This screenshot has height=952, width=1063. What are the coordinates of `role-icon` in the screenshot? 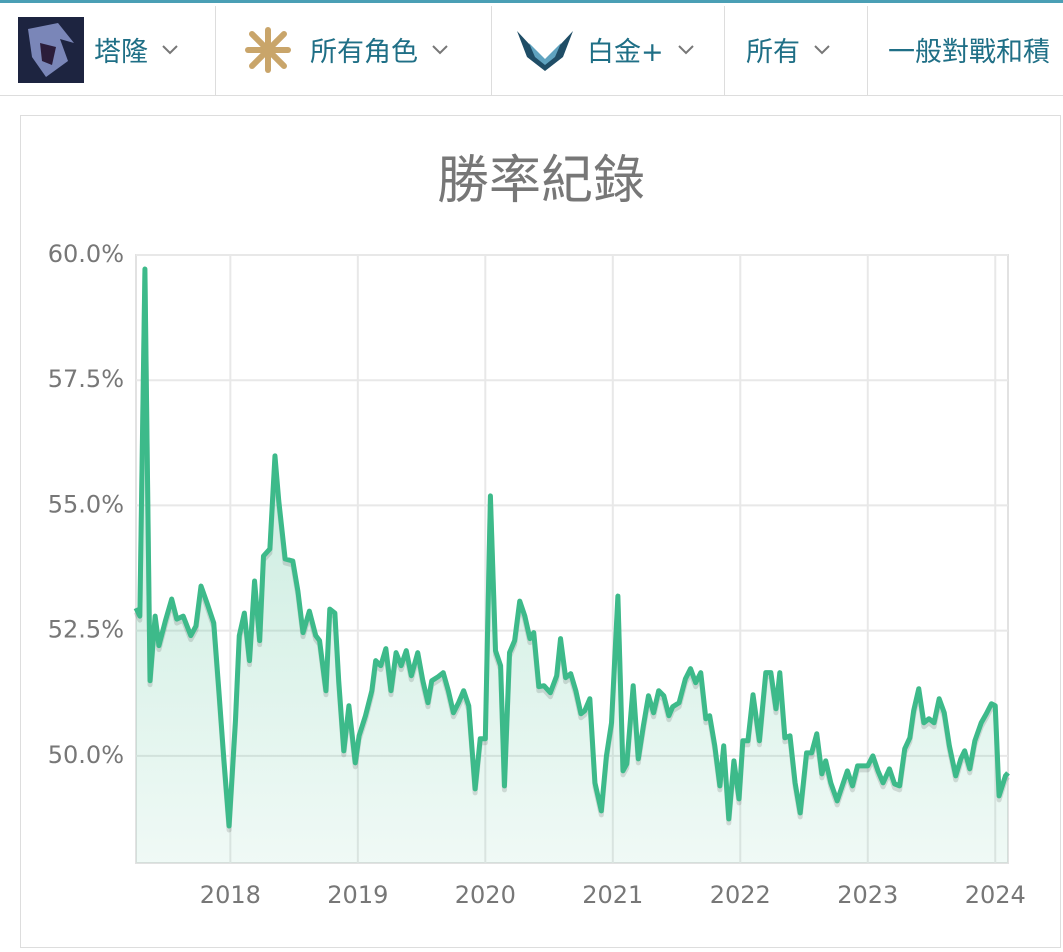 It's located at (268, 49).